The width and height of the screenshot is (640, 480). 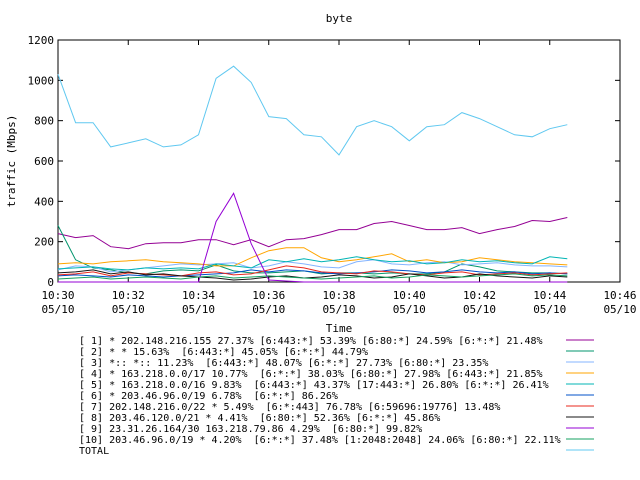 What do you see at coordinates (479, 295) in the screenshot?
I see `x-tick-time-label: 10:42` at bounding box center [479, 295].